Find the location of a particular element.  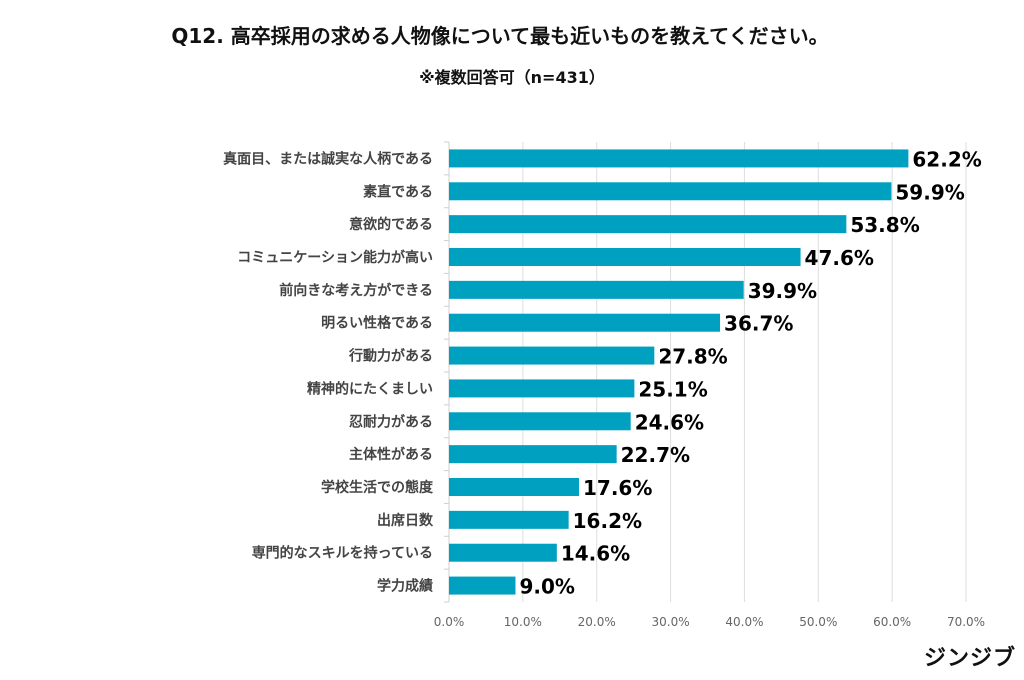

data-label: 9.0% is located at coordinates (546, 587).